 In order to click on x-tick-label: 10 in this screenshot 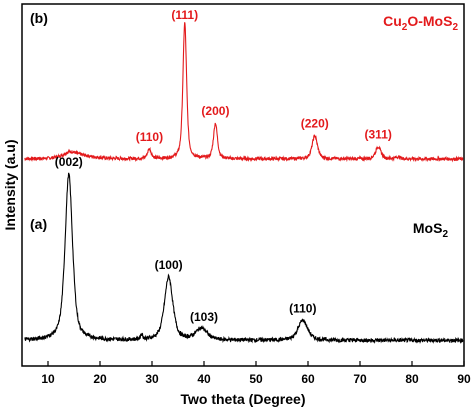, I will do `click(48, 379)`.